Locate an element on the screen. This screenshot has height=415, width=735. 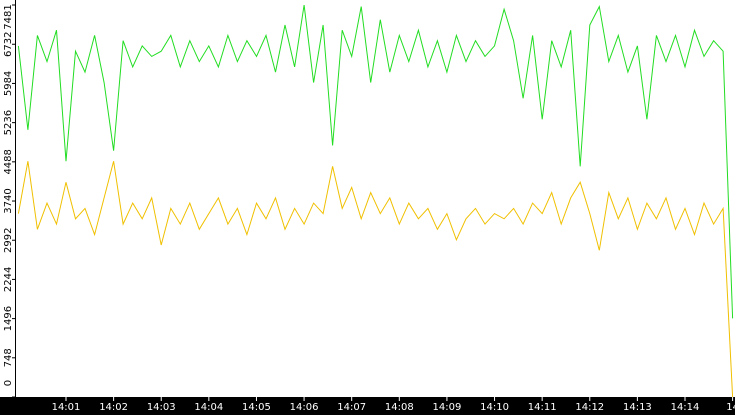
x-tick-label: 14:10 is located at coordinates (494, 407).